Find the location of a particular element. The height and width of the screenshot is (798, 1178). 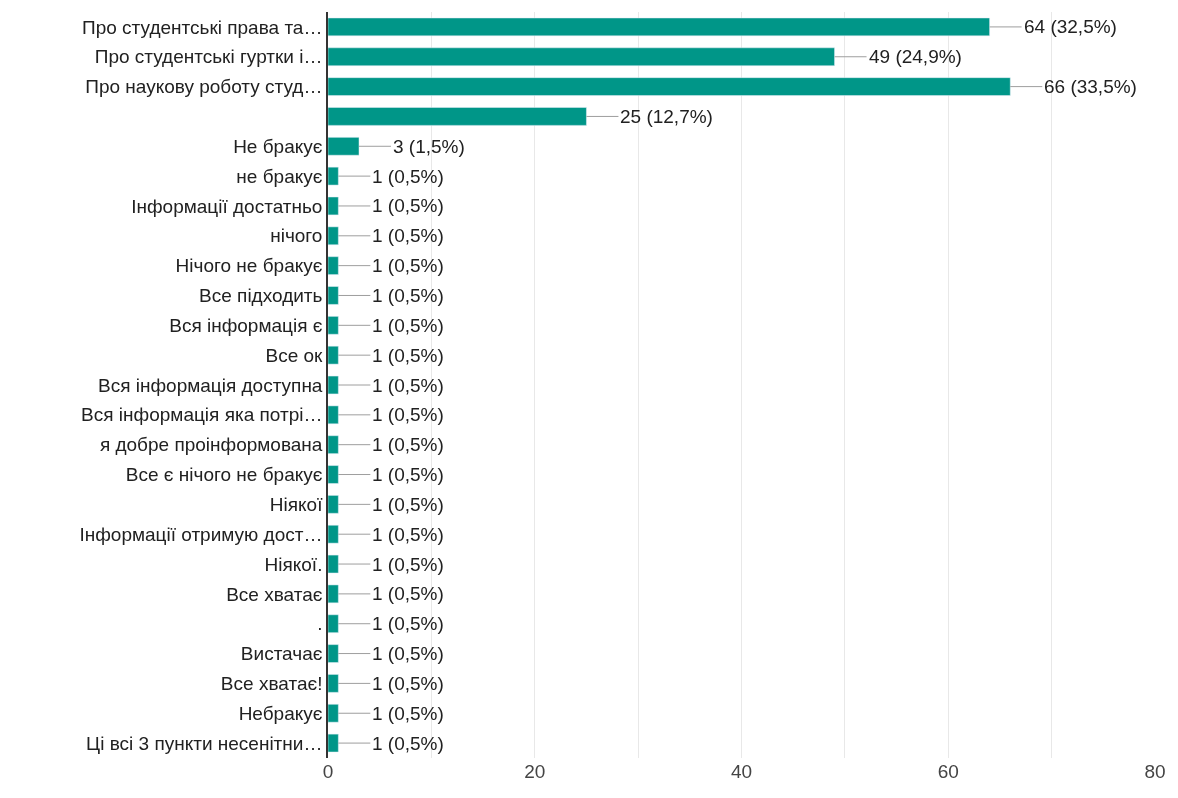

x-tick-label: 80 is located at coordinates (1155, 771).